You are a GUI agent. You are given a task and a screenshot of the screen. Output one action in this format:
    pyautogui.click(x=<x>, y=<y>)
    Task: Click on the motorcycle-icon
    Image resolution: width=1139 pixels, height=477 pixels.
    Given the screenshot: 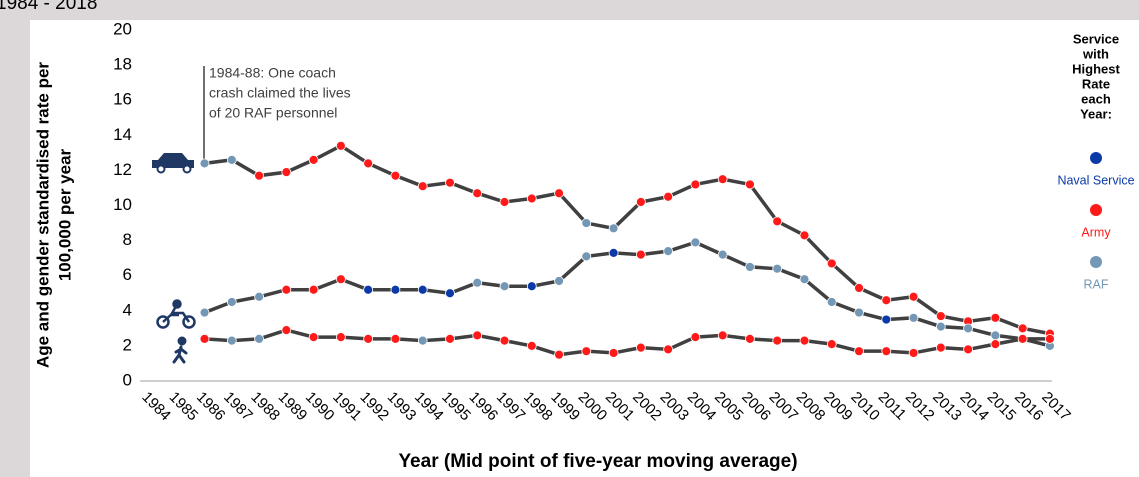 What is the action you would take?
    pyautogui.click(x=176, y=314)
    